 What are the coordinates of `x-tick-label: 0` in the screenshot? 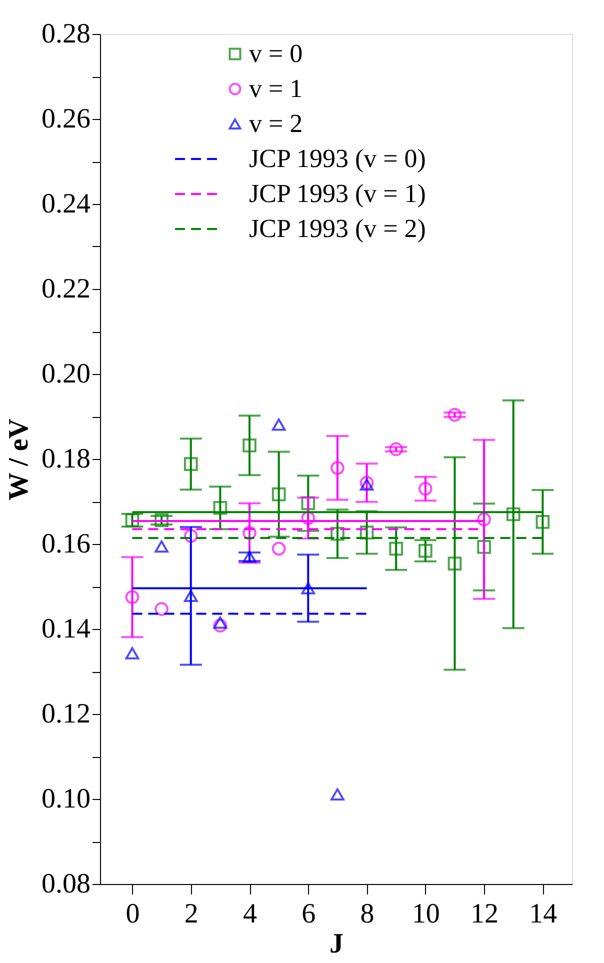 It's located at (133, 914).